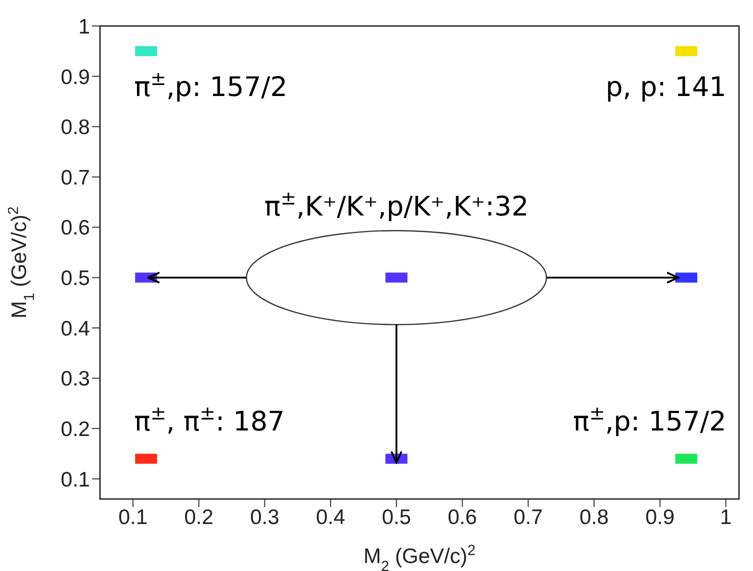  What do you see at coordinates (75, 430) in the screenshot?
I see `y-tick-label: 0.2` at bounding box center [75, 430].